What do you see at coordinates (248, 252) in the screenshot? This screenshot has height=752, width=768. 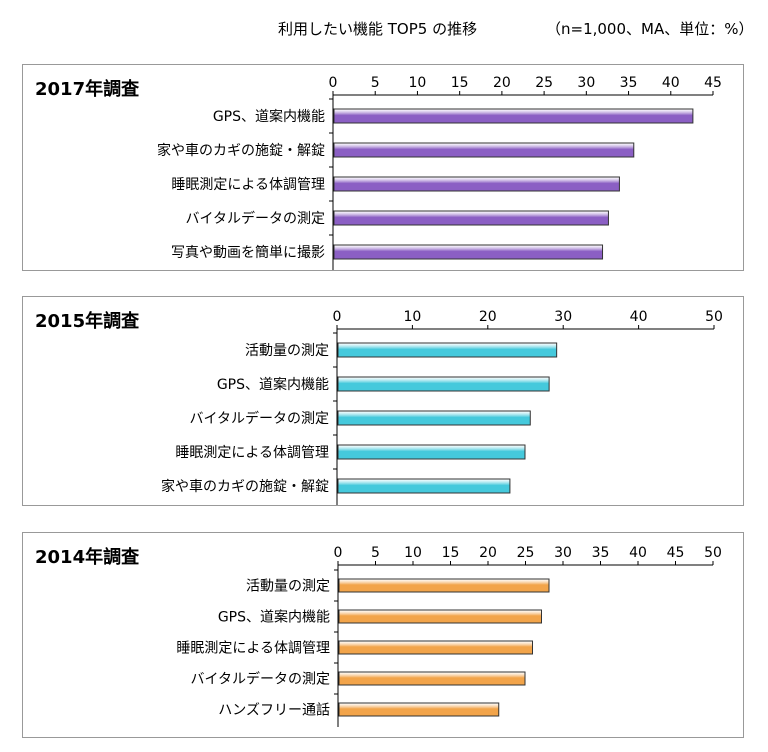 I see `category-label: 写真や動画を簡単に撮影` at bounding box center [248, 252].